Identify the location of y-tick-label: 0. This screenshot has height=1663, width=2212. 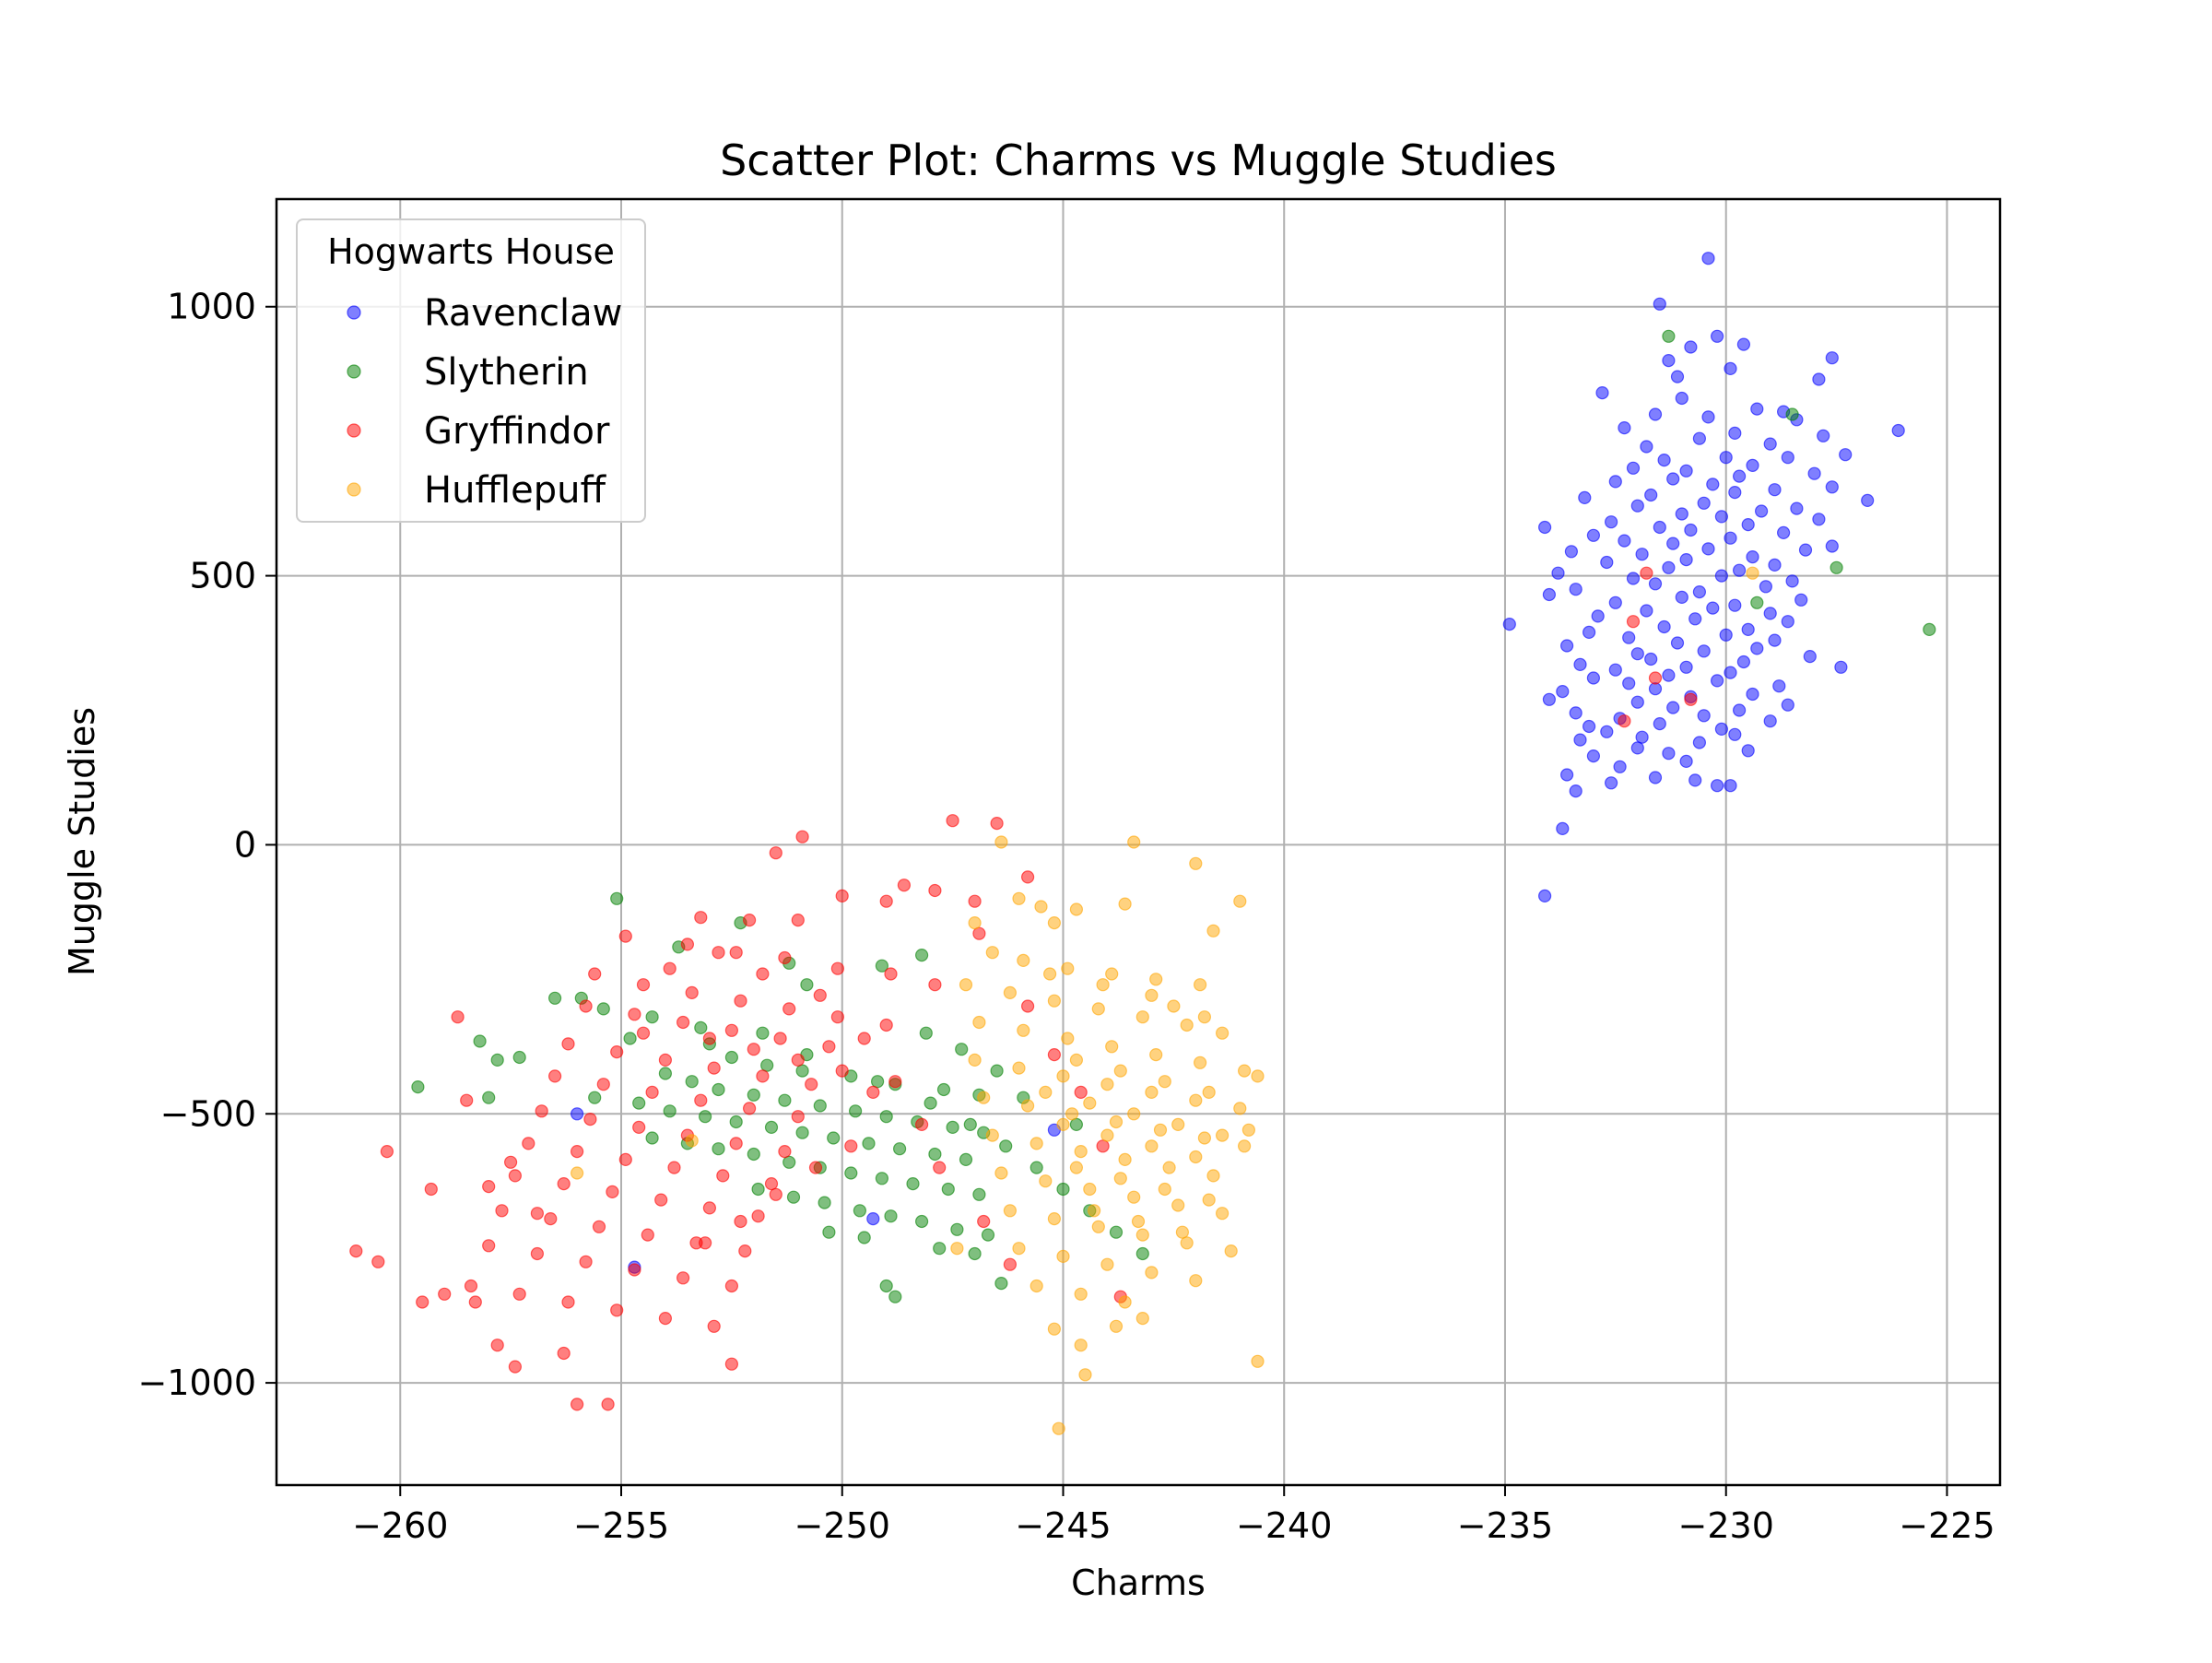
(245, 844).